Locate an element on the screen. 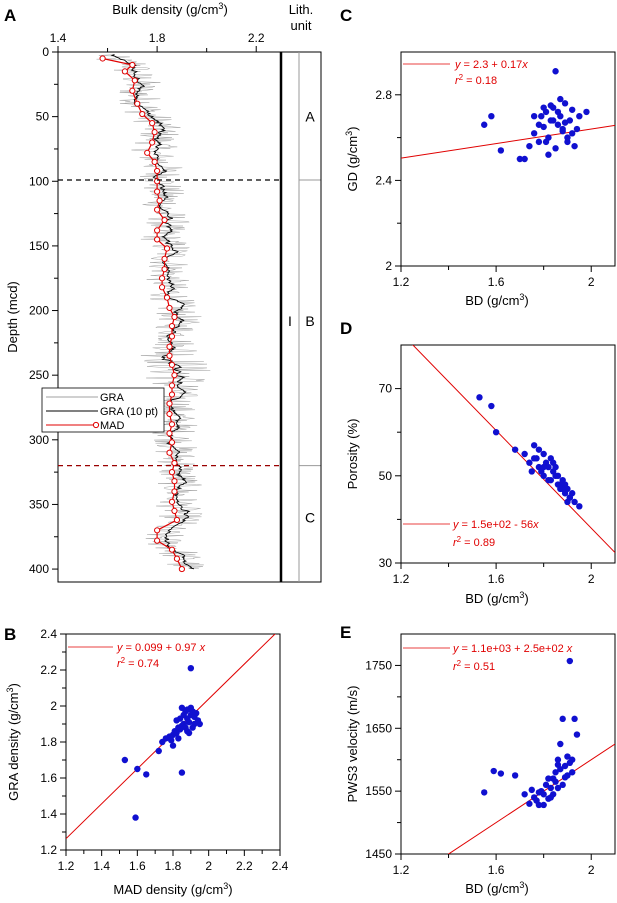 This screenshot has width=617, height=903. panel-a-legend: GRA GRA (10 pt) MAD is located at coordinates (103, 410).